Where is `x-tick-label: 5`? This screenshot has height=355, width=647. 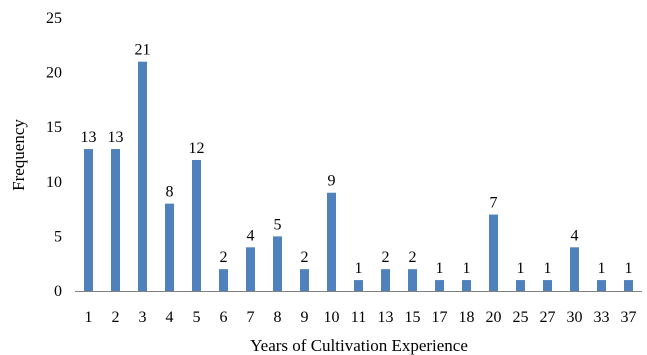 x-tick-label: 5 is located at coordinates (197, 317).